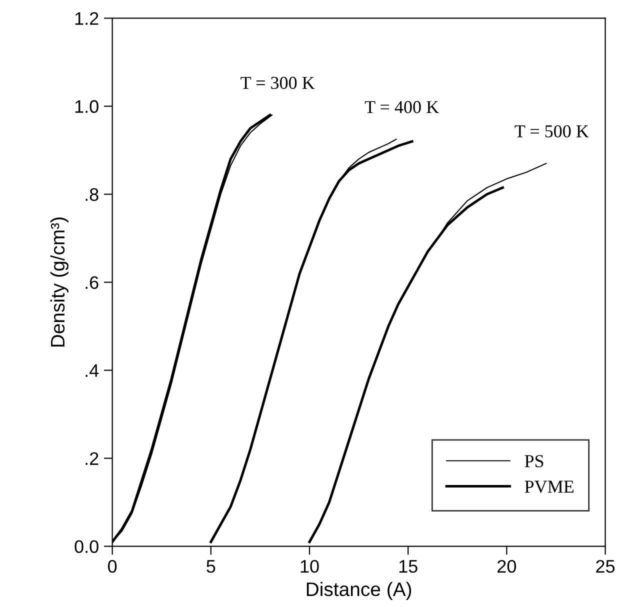 Image resolution: width=624 pixels, height=607 pixels. I want to click on x-tick-label: 15, so click(408, 566).